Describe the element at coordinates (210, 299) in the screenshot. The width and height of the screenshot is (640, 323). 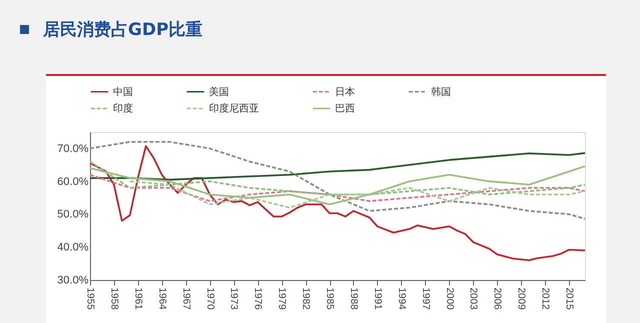
I see `x-tick-label: 1970` at that location.